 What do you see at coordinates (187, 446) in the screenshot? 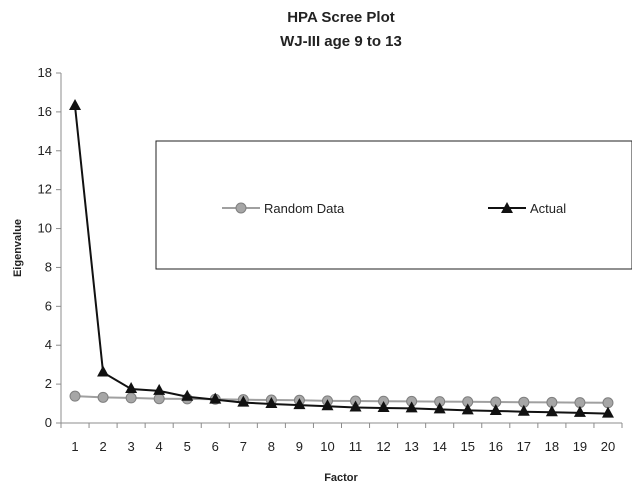
I see `x-tick-label: 5` at bounding box center [187, 446].